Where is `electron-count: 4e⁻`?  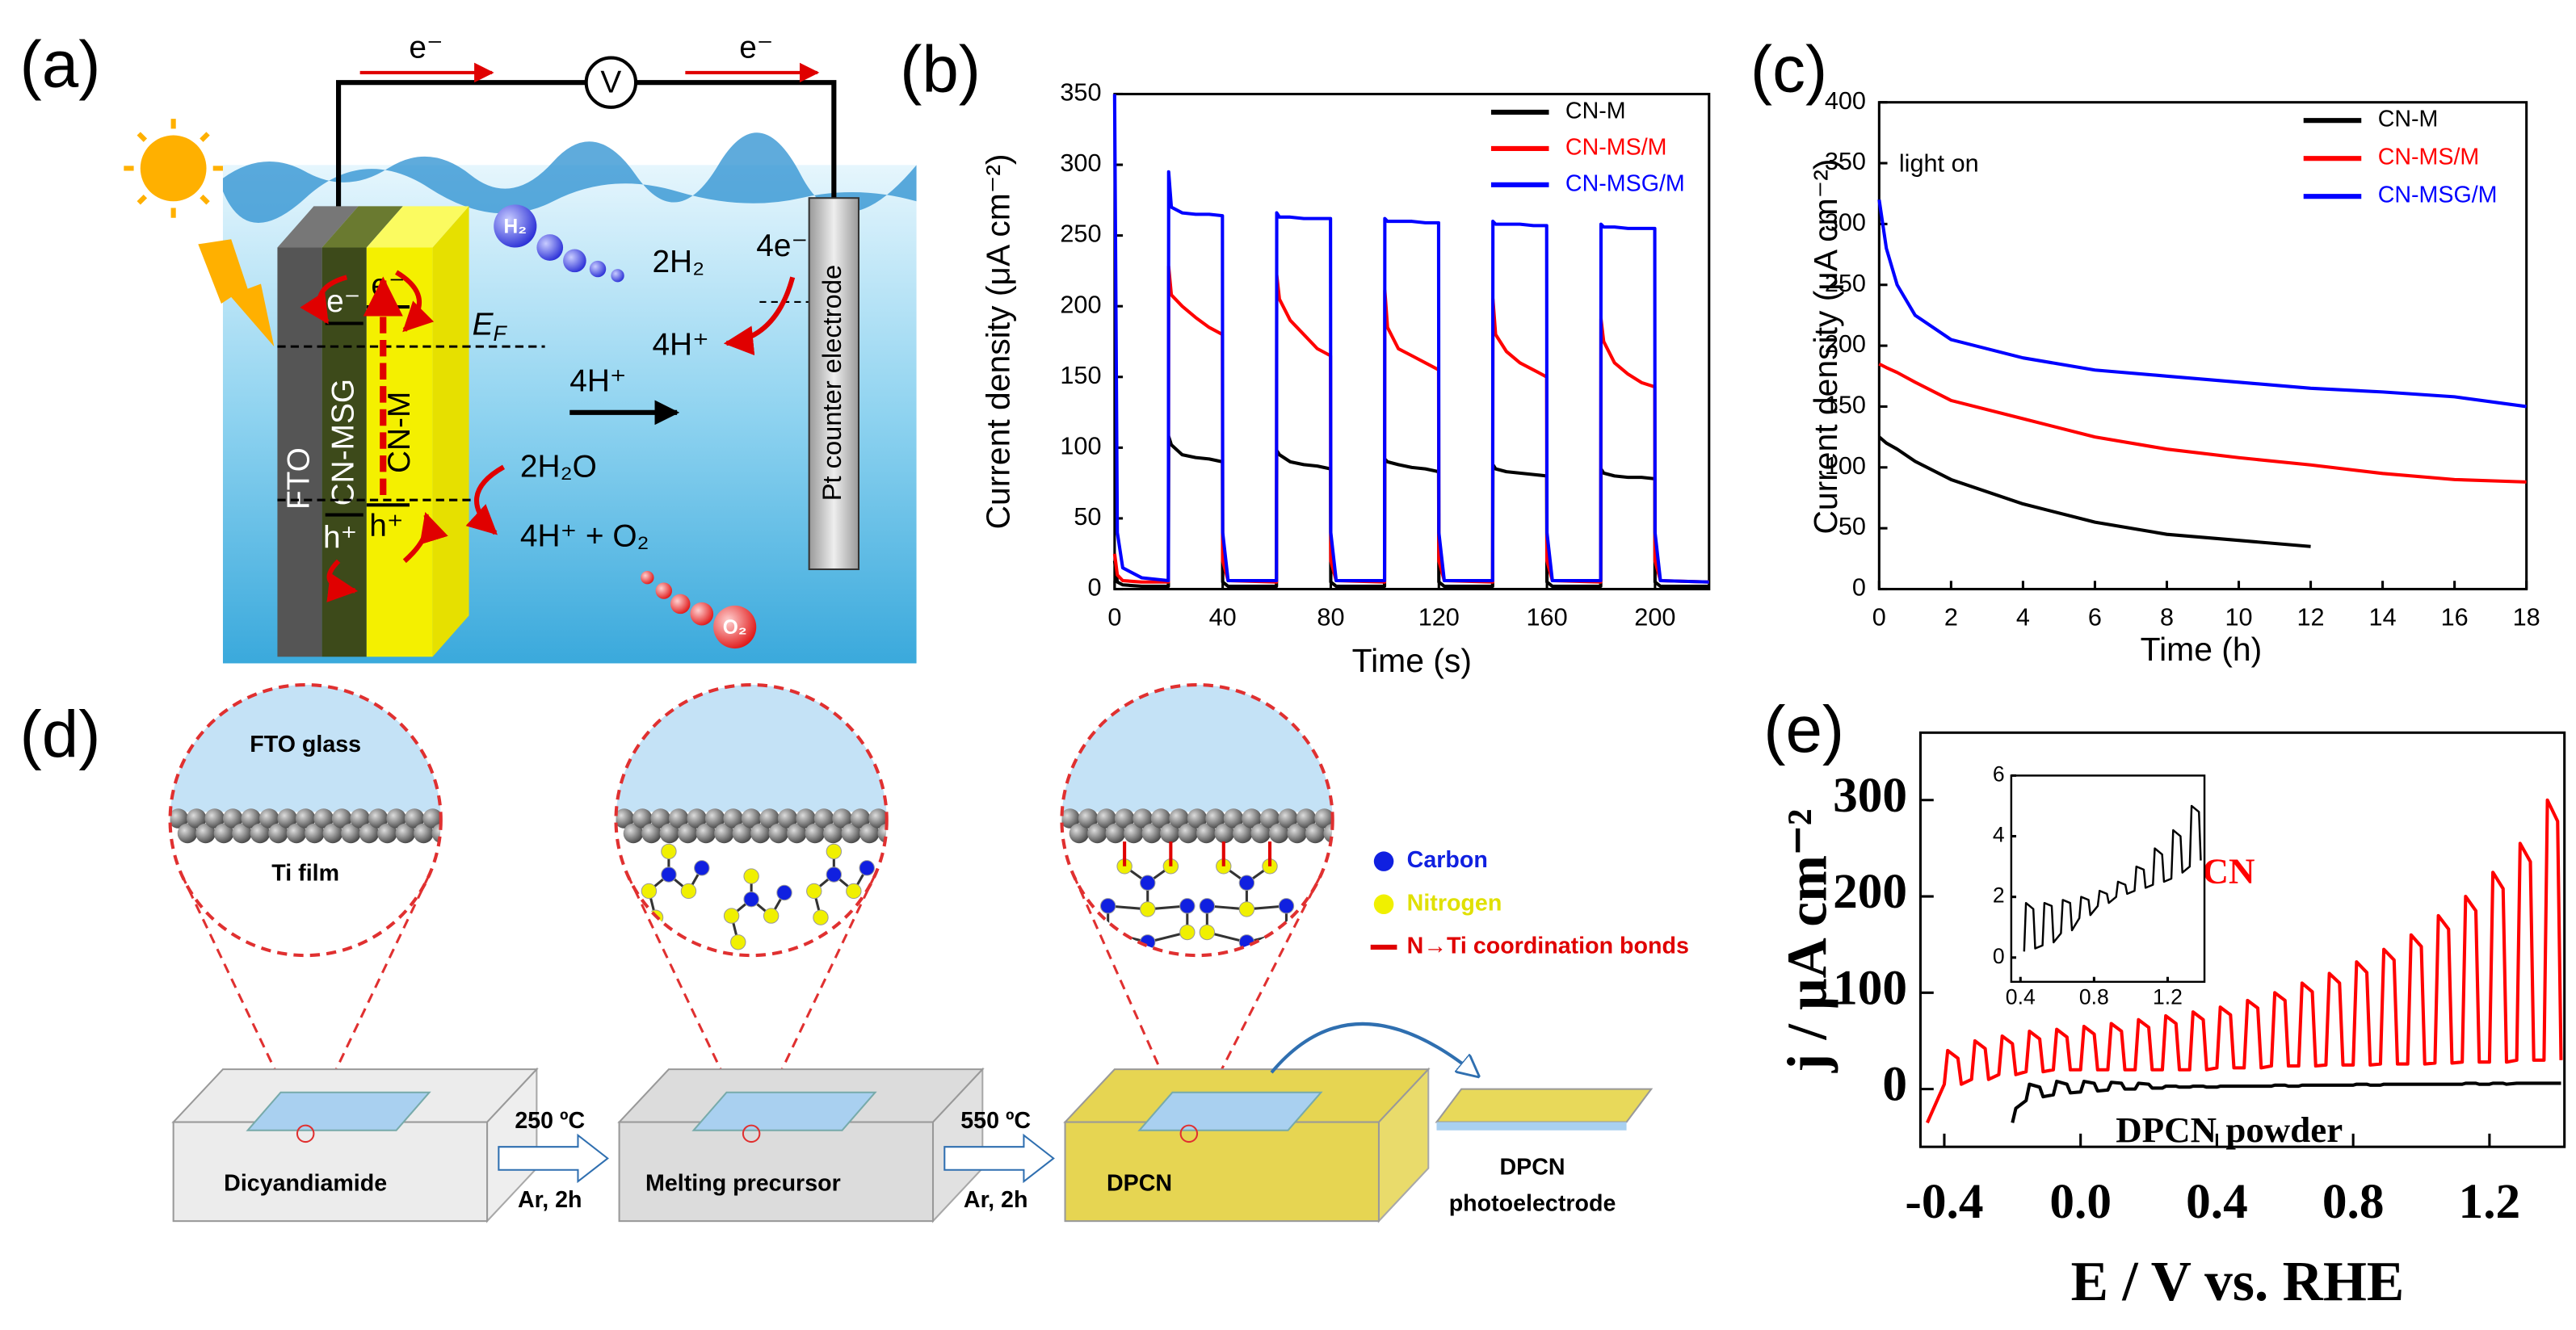 electron-count: 4e⁻ is located at coordinates (782, 246).